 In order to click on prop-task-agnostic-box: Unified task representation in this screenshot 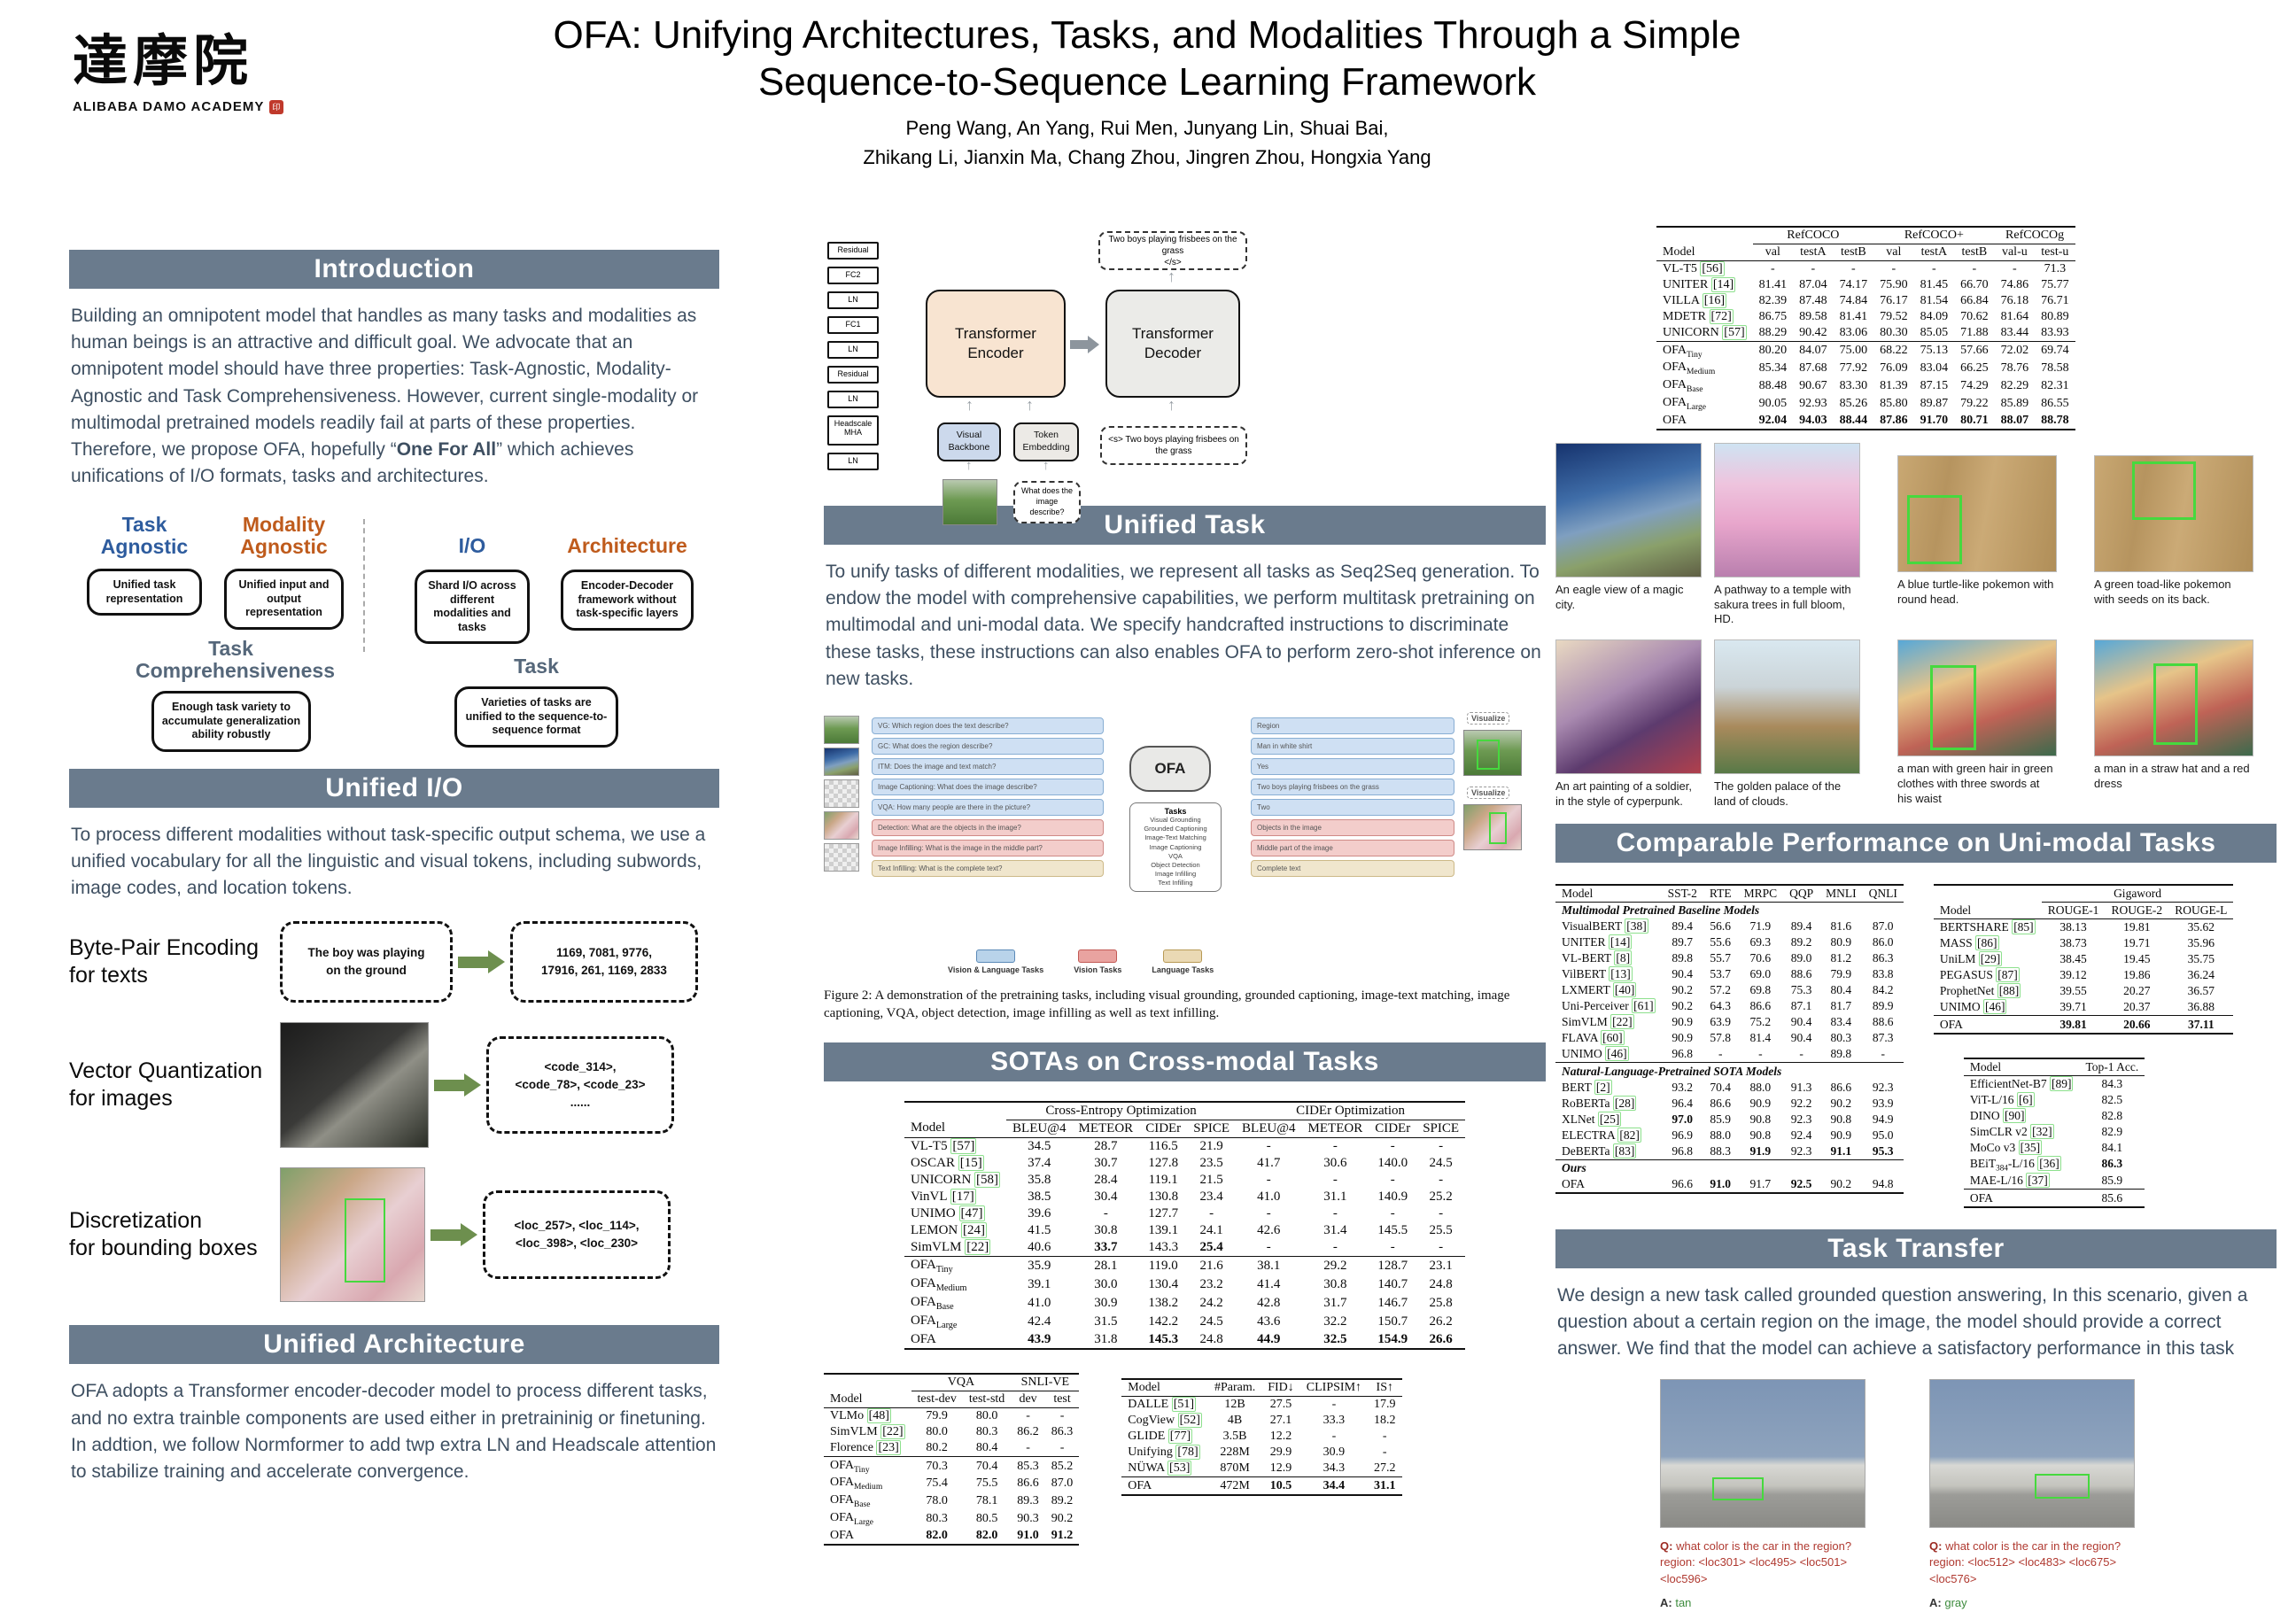, I will do `click(144, 592)`.